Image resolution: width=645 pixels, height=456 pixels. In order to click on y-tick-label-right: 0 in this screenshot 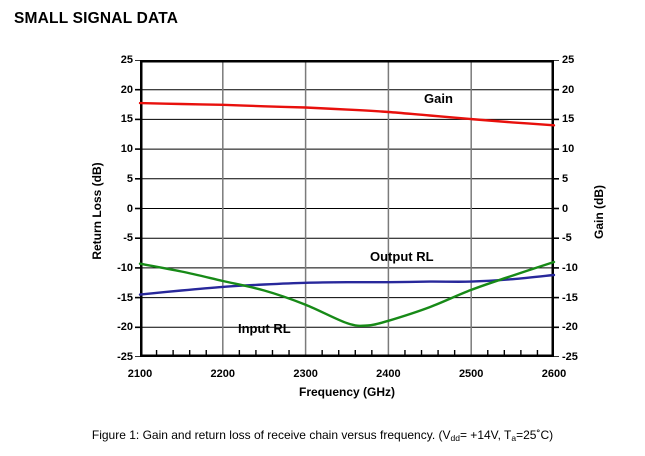, I will do `click(565, 208)`.